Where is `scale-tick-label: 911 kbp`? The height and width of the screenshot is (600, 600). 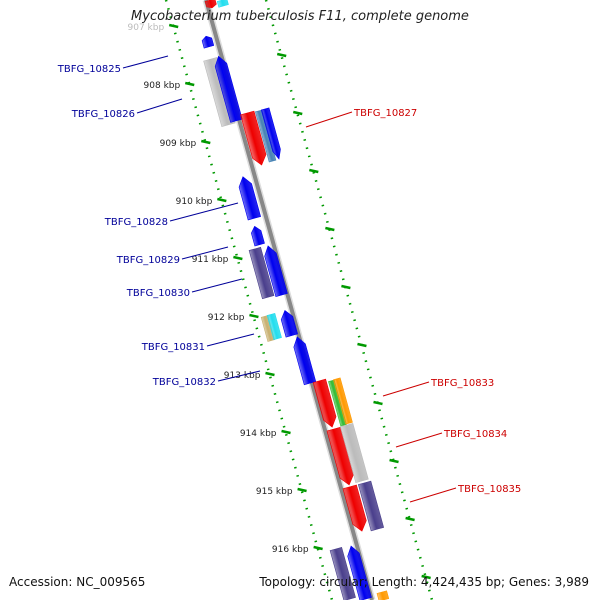 scale-tick-label: 911 kbp is located at coordinates (210, 260).